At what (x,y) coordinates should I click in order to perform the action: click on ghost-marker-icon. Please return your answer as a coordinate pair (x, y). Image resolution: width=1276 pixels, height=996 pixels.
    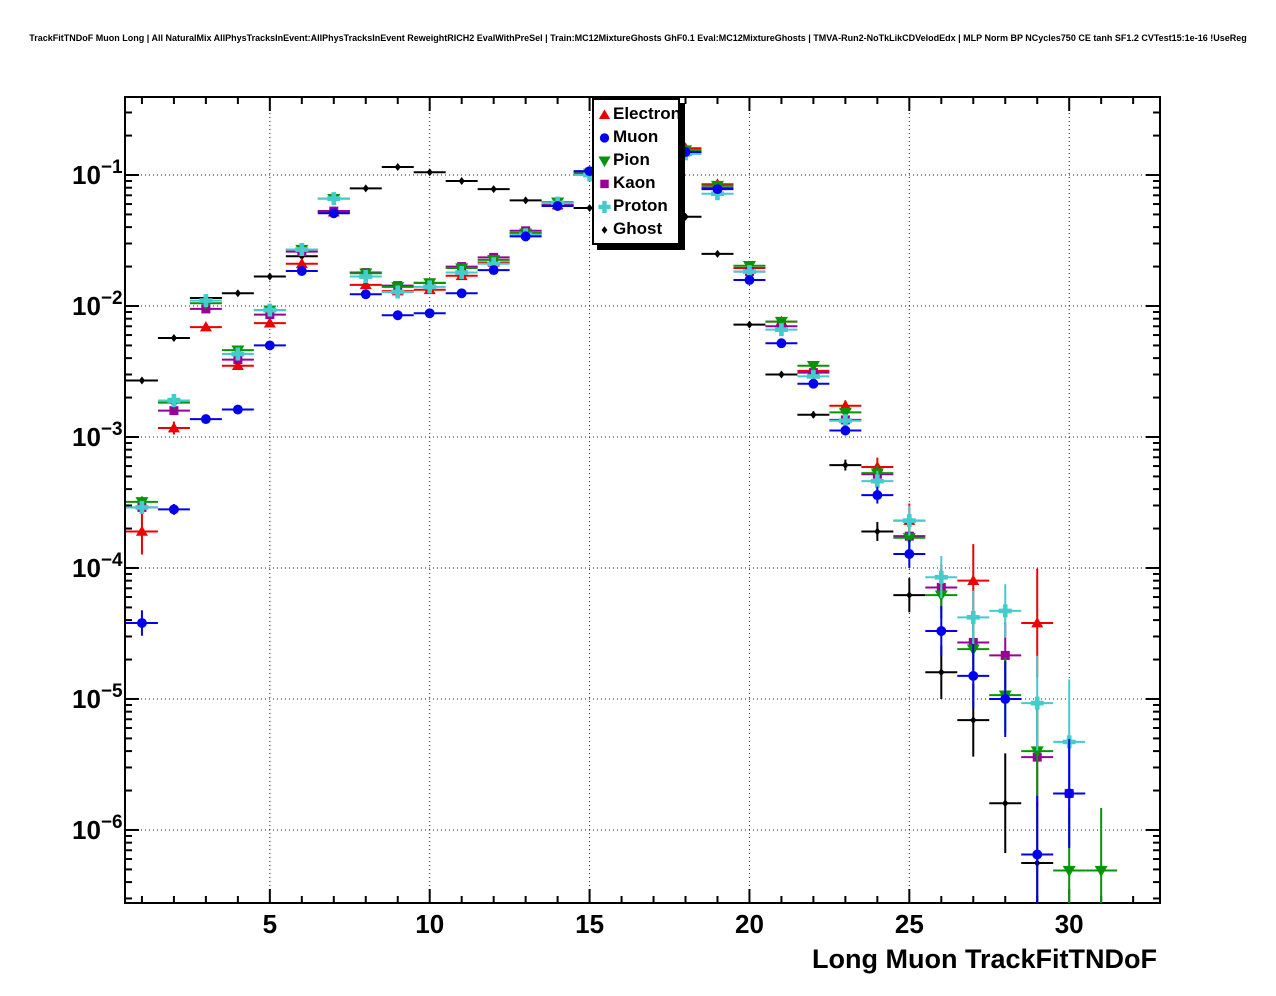
    Looking at the image, I should click on (604, 230).